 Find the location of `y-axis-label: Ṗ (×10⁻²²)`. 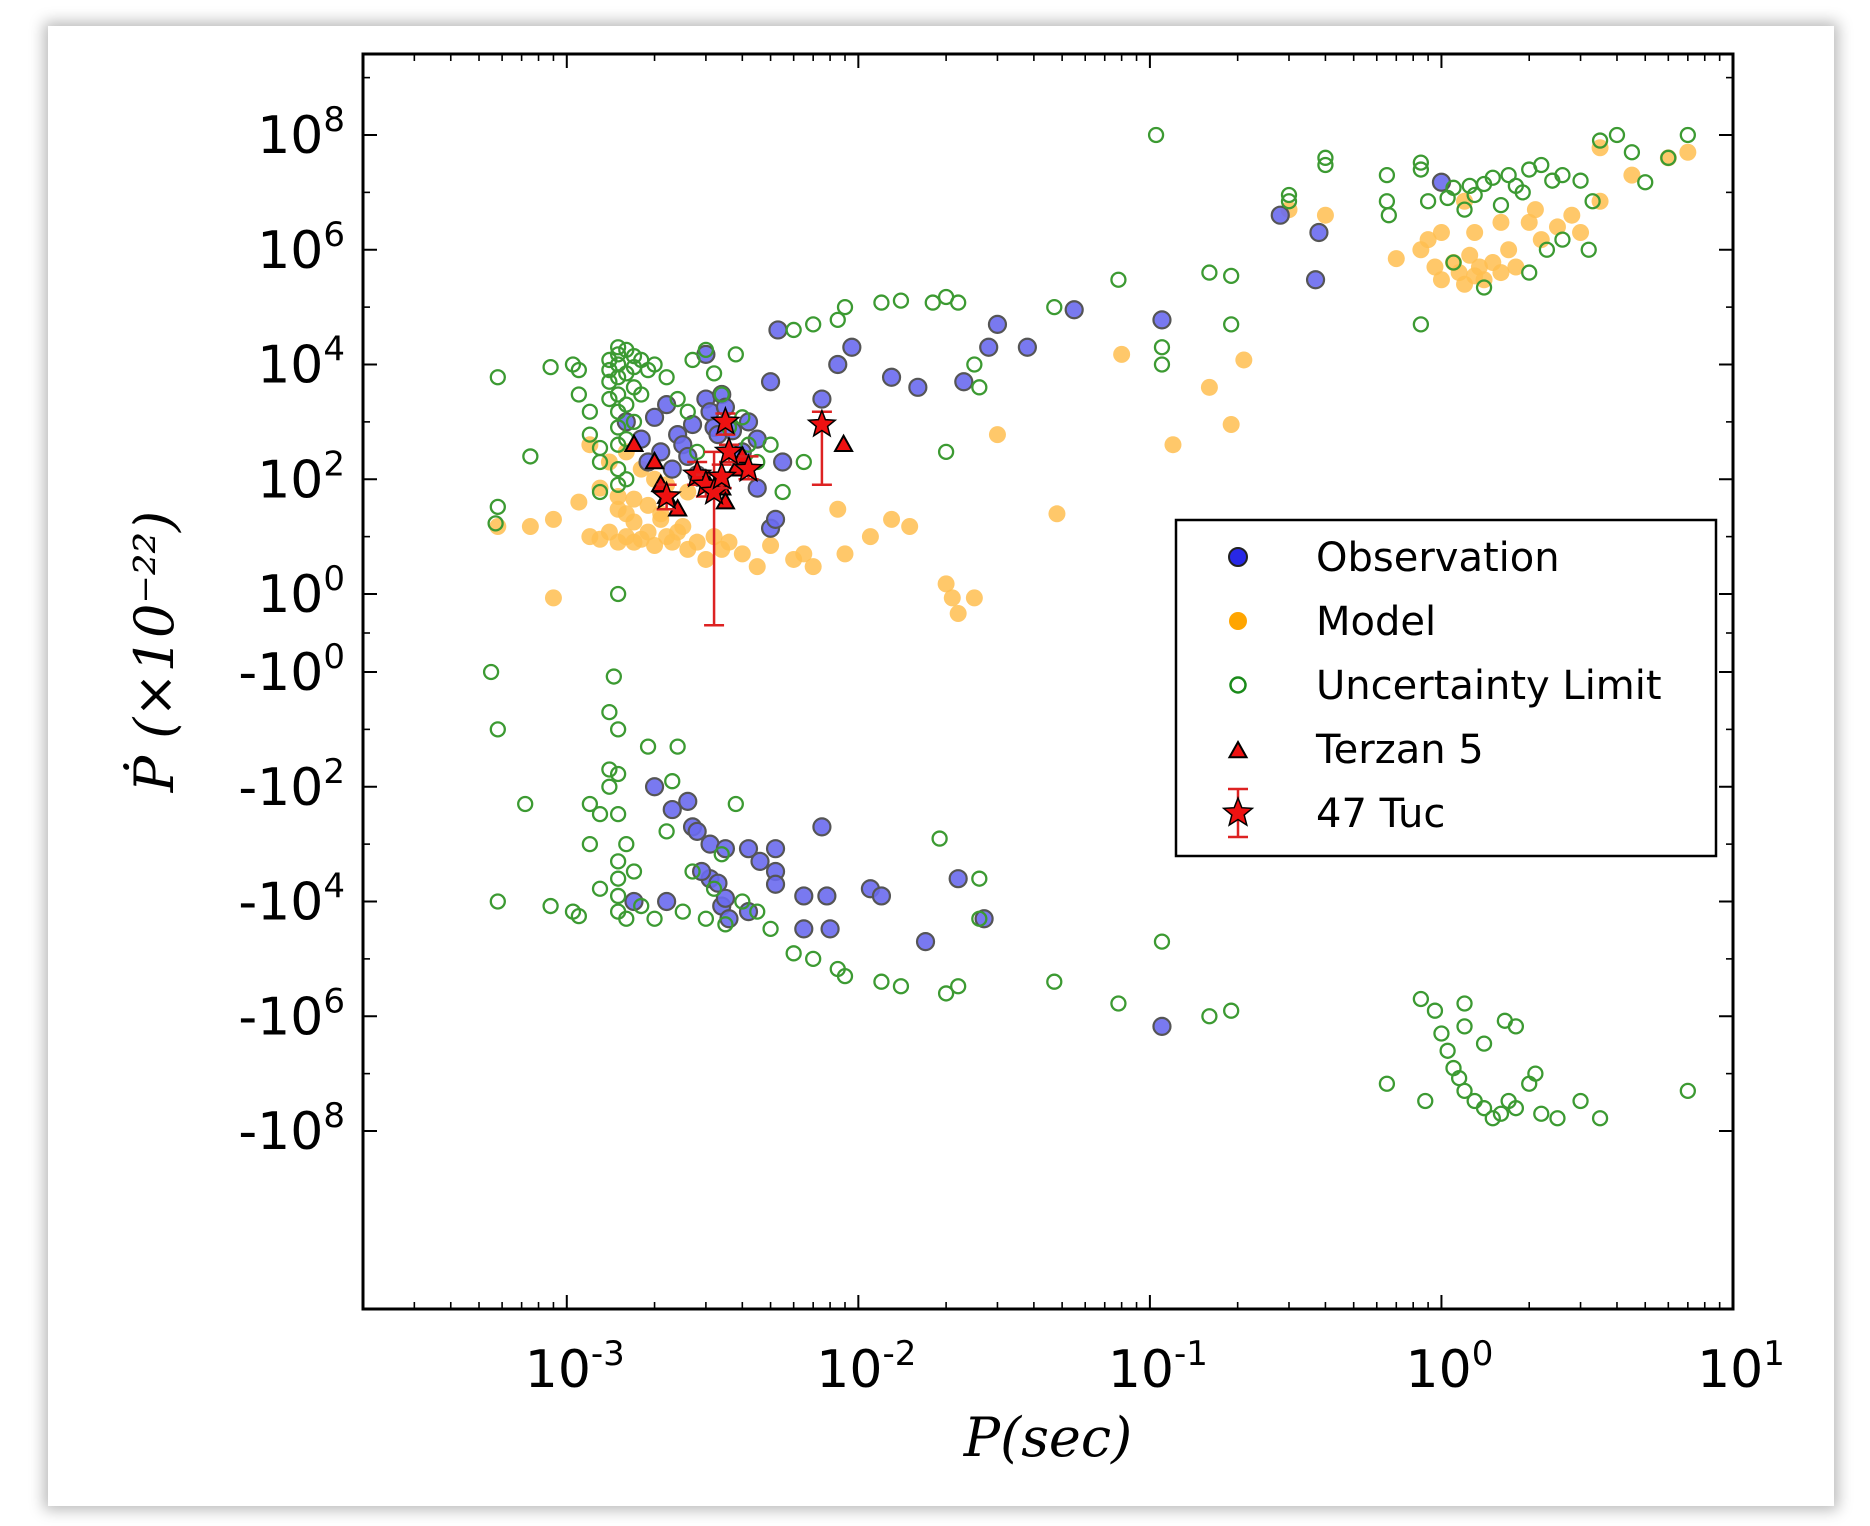

y-axis-label: Ṗ (×10⁻²²) is located at coordinates (154, 652).